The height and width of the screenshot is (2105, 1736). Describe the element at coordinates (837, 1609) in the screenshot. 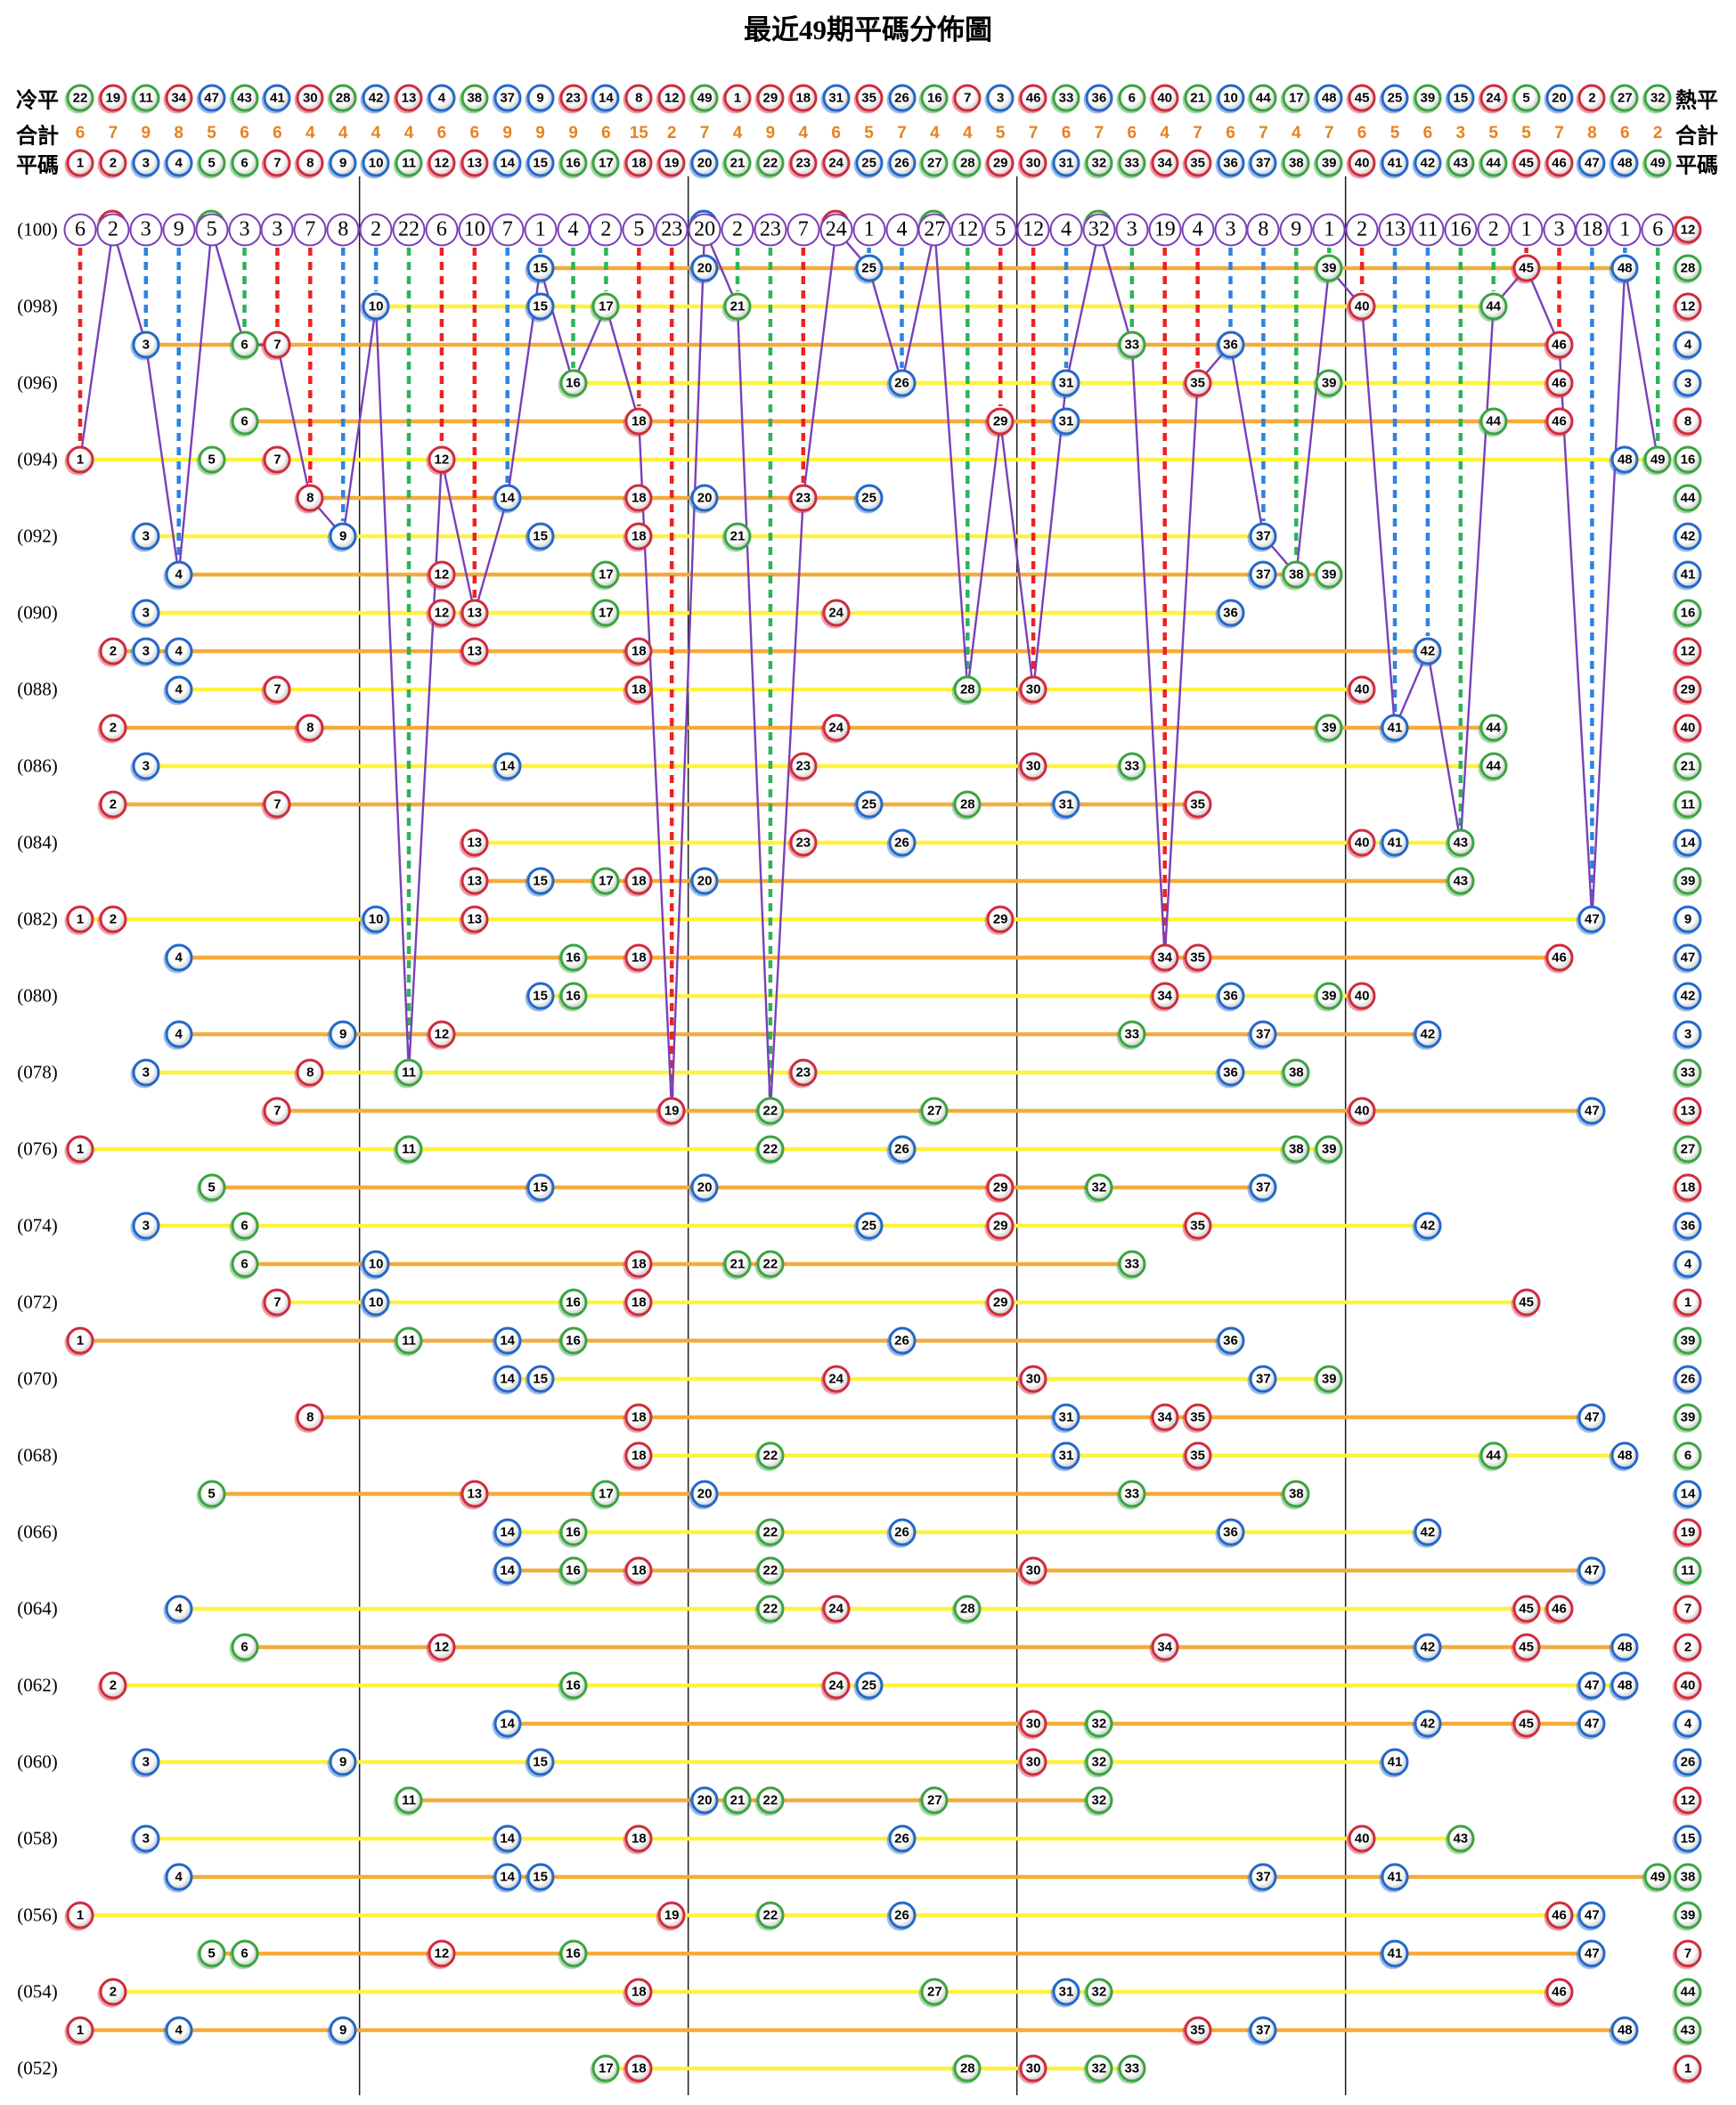

I see `ball-64-24: 24` at that location.